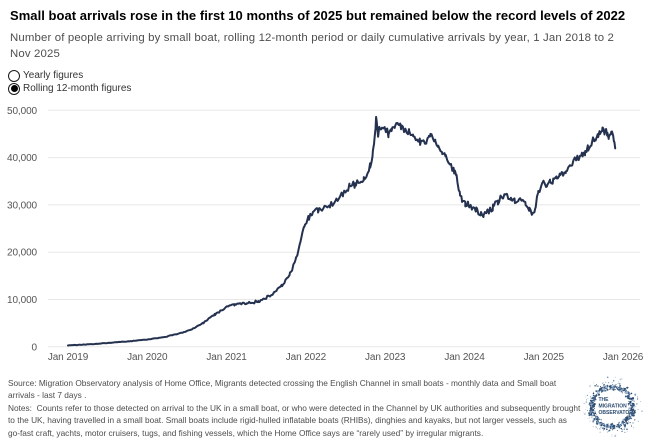 Image resolution: width=650 pixels, height=448 pixels. What do you see at coordinates (604, 400) in the screenshot?
I see `svg-text: THE` at bounding box center [604, 400].